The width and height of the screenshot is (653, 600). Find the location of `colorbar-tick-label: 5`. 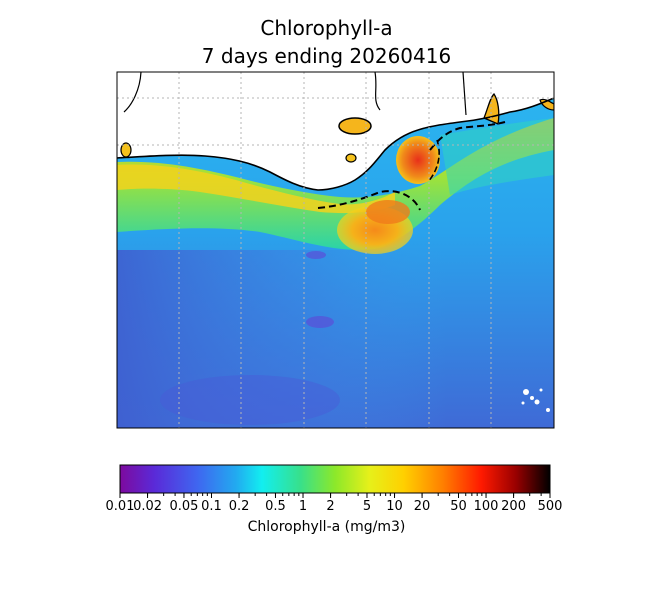

colorbar-tick-label: 5 is located at coordinates (367, 506).